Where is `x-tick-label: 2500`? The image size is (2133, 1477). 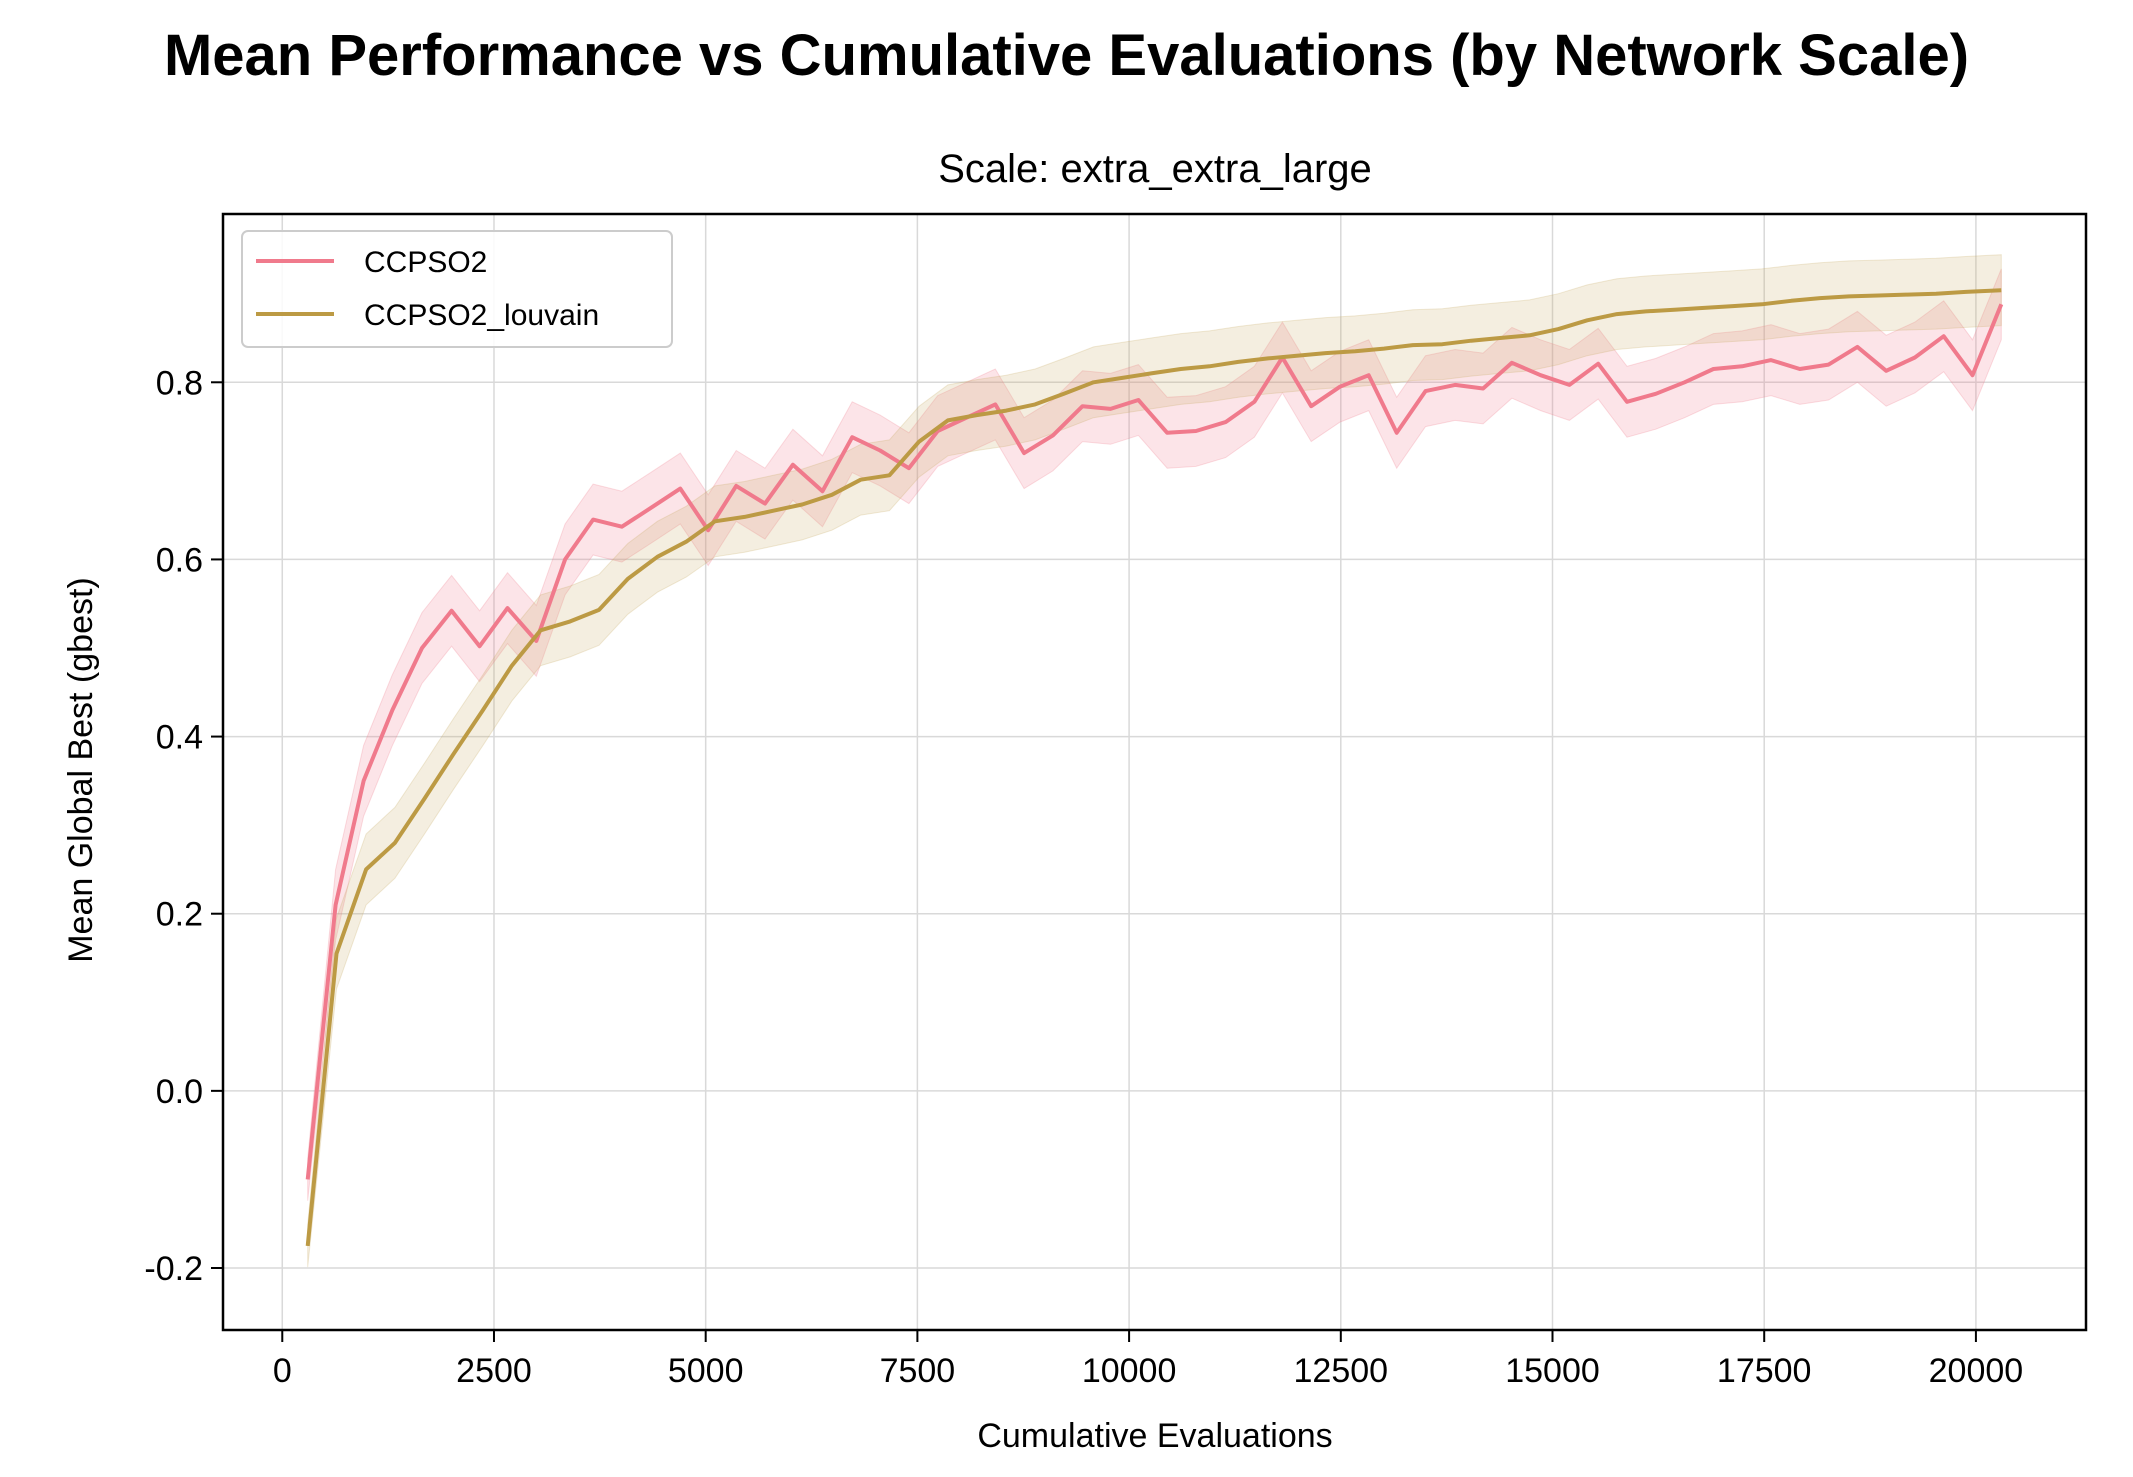 x-tick-label: 2500 is located at coordinates (494, 1371).